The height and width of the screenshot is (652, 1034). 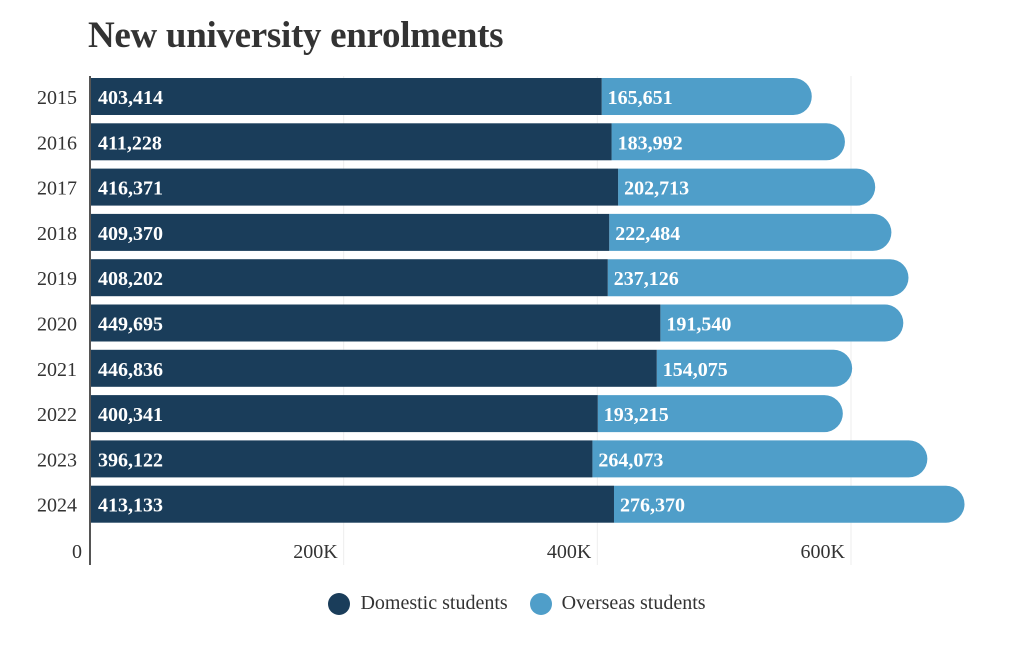 I want to click on x-tick-label: 200K, so click(x=315, y=552).